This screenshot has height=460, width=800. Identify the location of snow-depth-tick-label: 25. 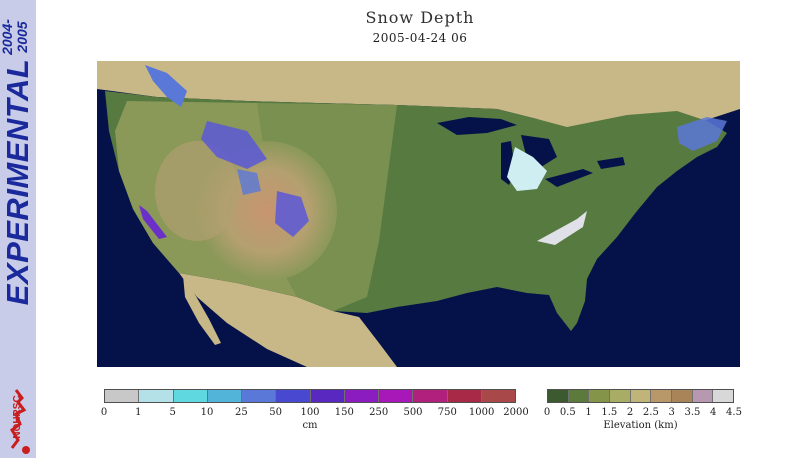
(241, 412).